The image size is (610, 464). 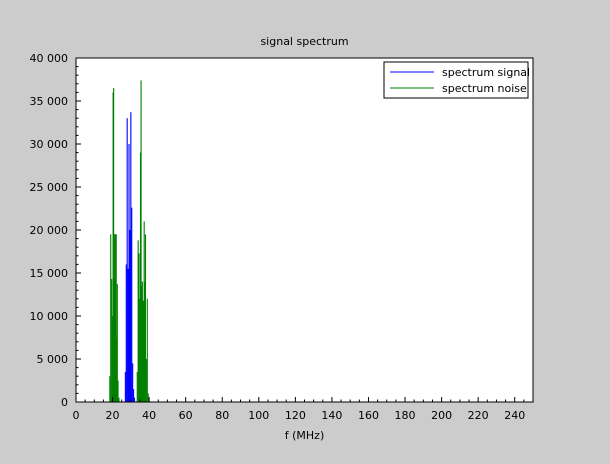 What do you see at coordinates (186, 415) in the screenshot?
I see `x-tick-label: 60` at bounding box center [186, 415].